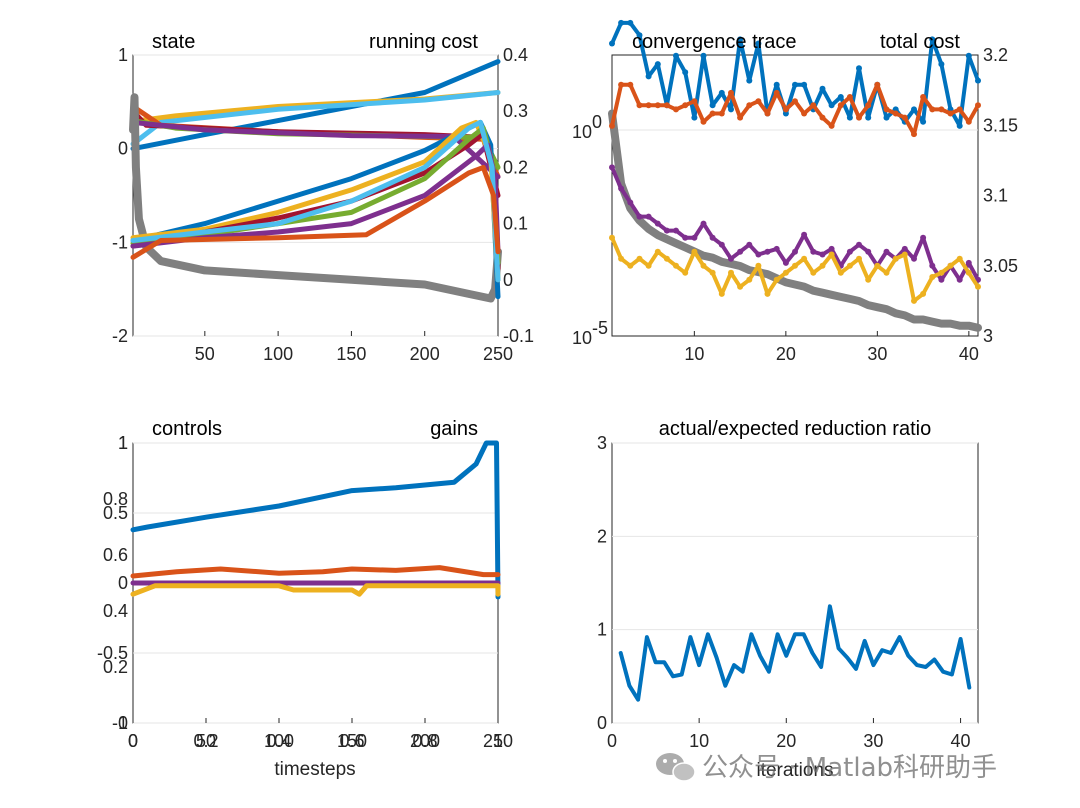 This screenshot has width=1080, height=808. What do you see at coordinates (873, 741) in the screenshot?
I see `ratio-xtick-label: 30` at bounding box center [873, 741].